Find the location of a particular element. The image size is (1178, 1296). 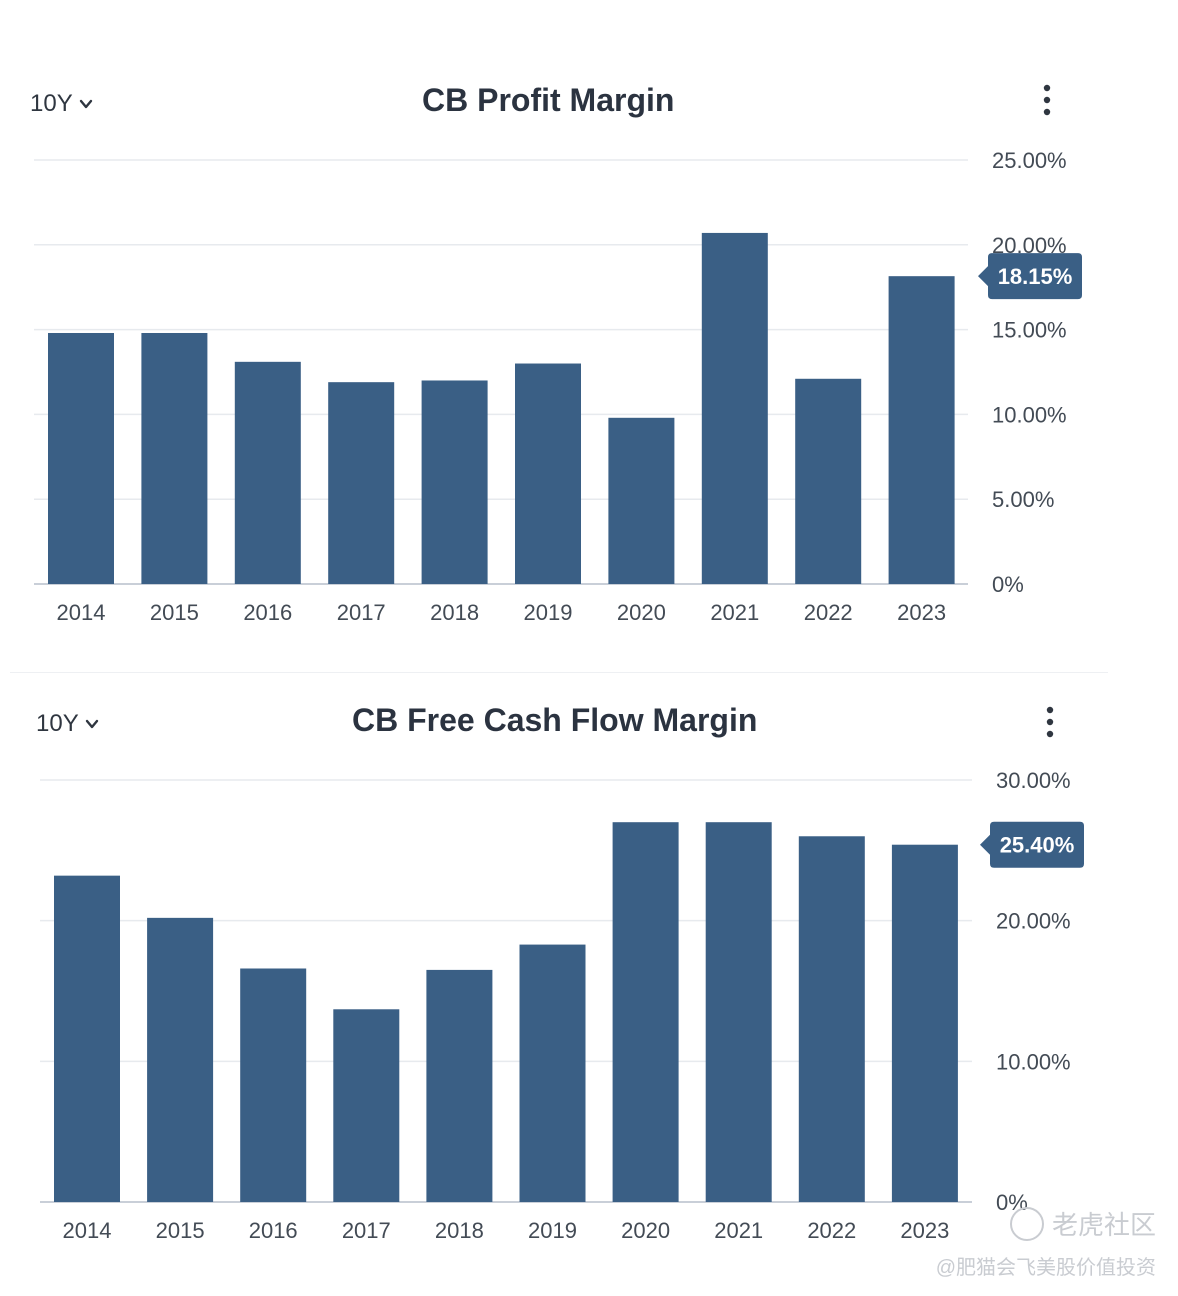

latest-value-callout: 25.40% is located at coordinates (1032, 844).